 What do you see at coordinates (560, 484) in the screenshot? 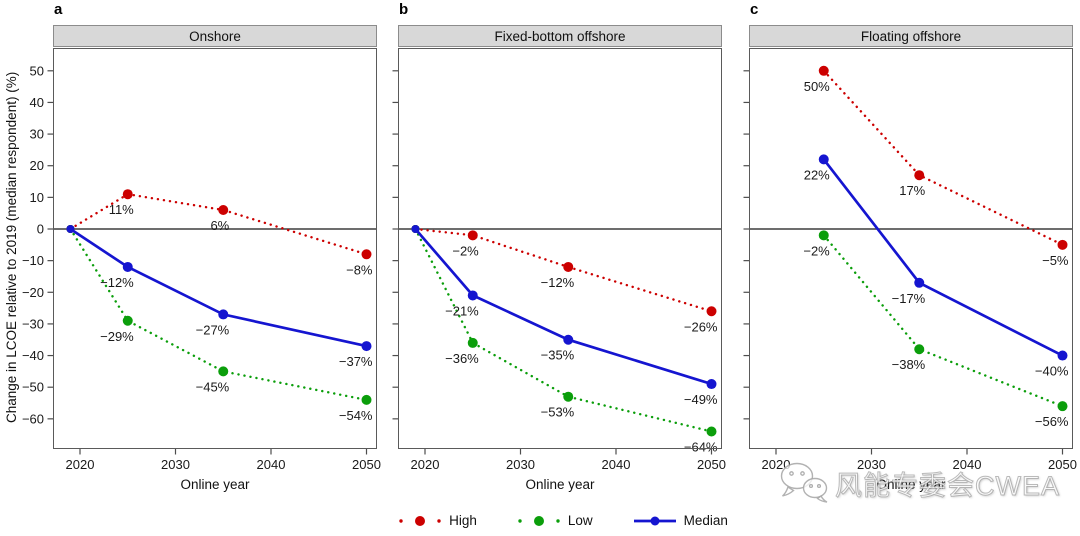
I see `x-axis-title-fixed-bottom: Online year` at bounding box center [560, 484].